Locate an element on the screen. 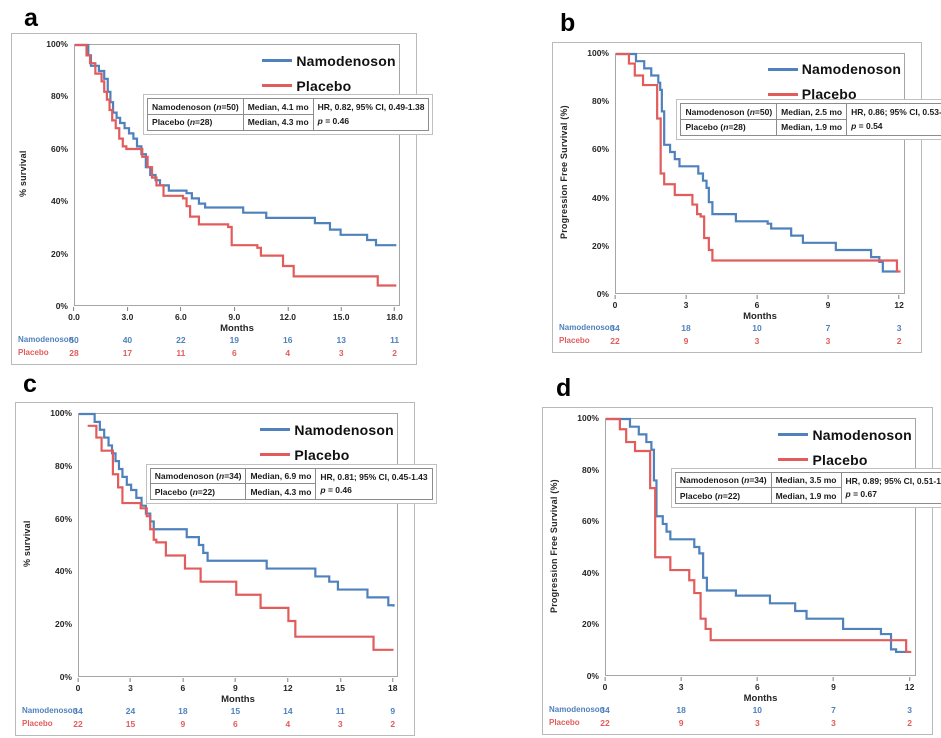 This screenshot has width=941, height=738. number-at-risk-table: Namodenoson 34 18 10 7 3 Placebo 22 9 3 3 2 is located at coordinates (729, 718).